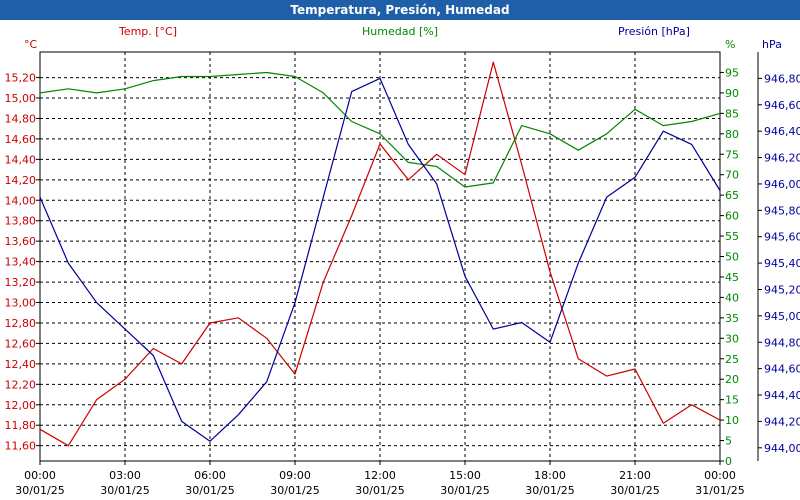 This screenshot has height=500, width=800. What do you see at coordinates (732, 93) in the screenshot?
I see `humidity-tick-label: 90` at bounding box center [732, 93].